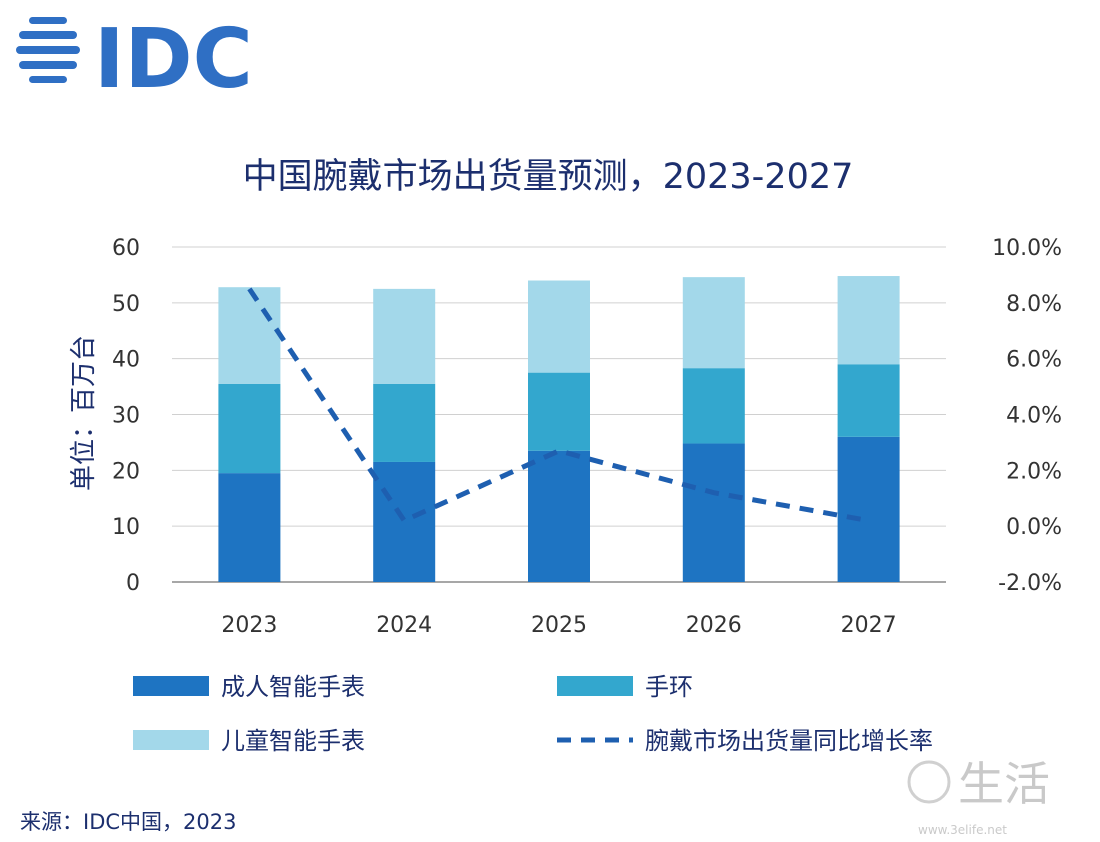 The image size is (1100, 842). I want to click on bar-segment-1-2023, so click(249, 527).